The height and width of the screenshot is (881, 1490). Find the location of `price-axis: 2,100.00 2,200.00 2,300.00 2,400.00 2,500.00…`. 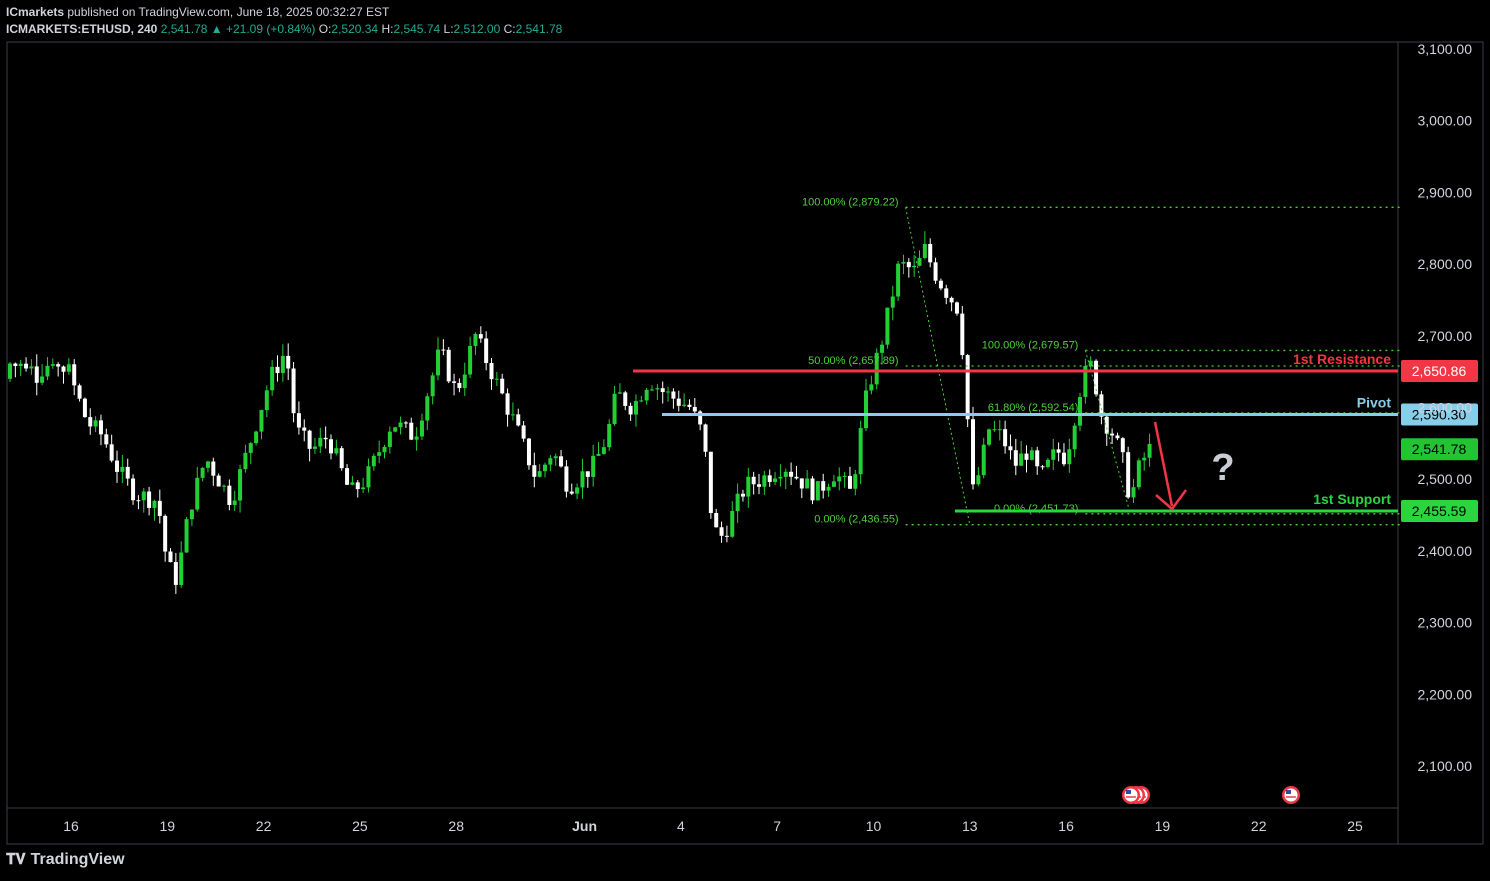

price-axis: 2,100.00 2,200.00 2,300.00 2,400.00 2,500.00… is located at coordinates (1445, 407).